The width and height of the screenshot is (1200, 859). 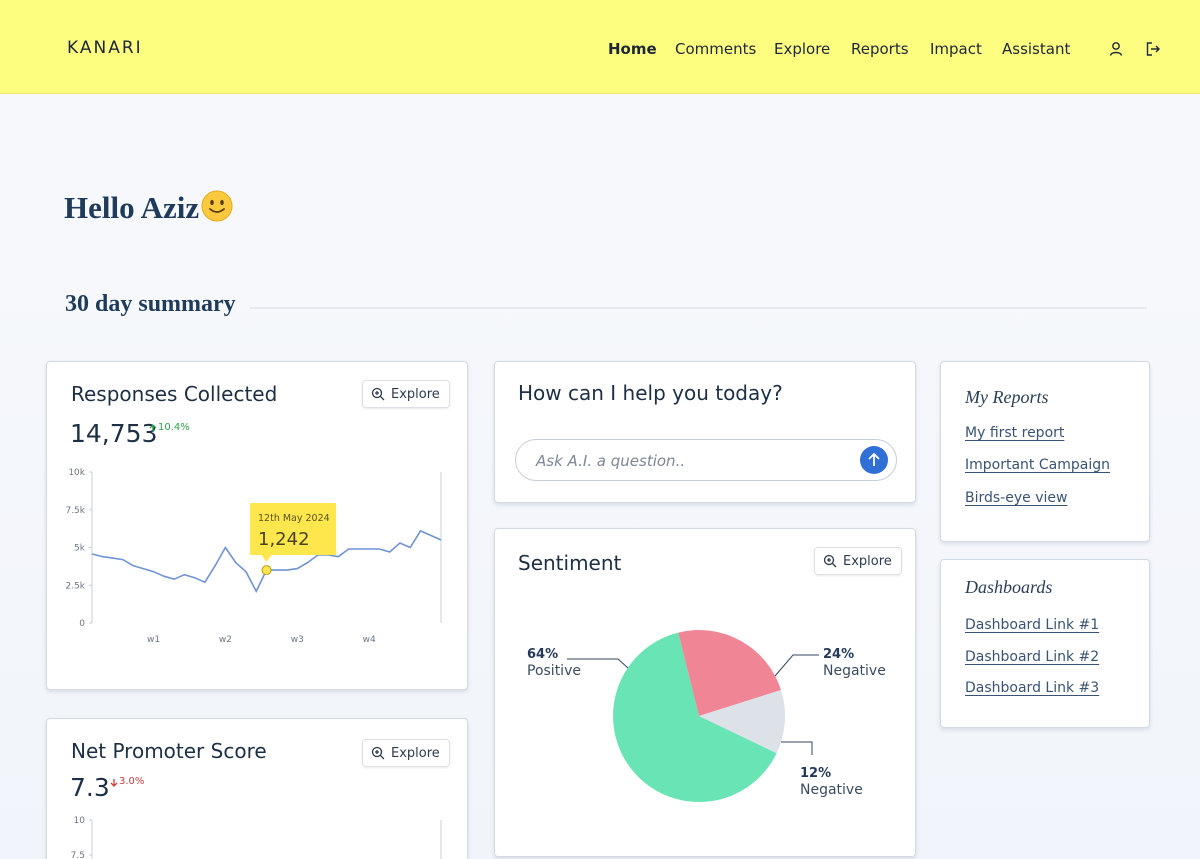 I want to click on change: 10.4%, so click(x=174, y=427).